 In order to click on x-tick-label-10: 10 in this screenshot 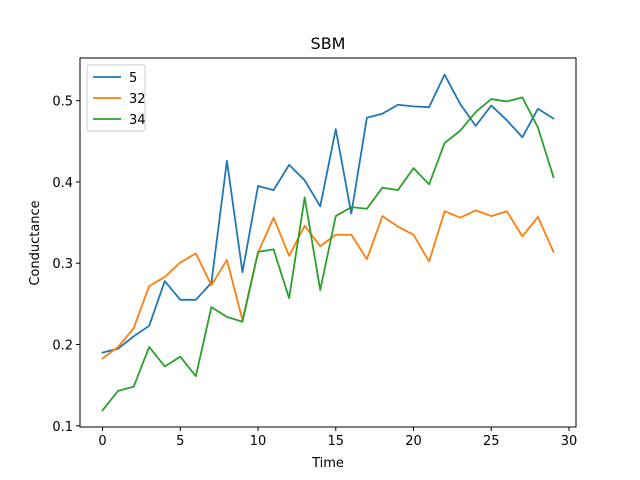, I will do `click(258, 441)`.